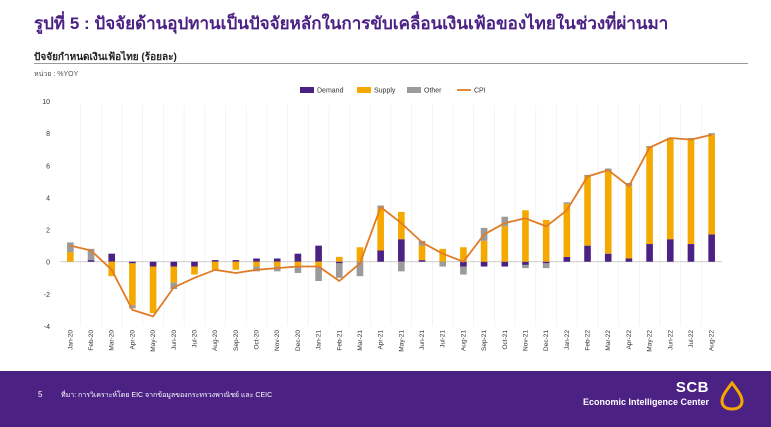 The image size is (771, 427). I want to click on y-tick-label: 8, so click(48, 134).